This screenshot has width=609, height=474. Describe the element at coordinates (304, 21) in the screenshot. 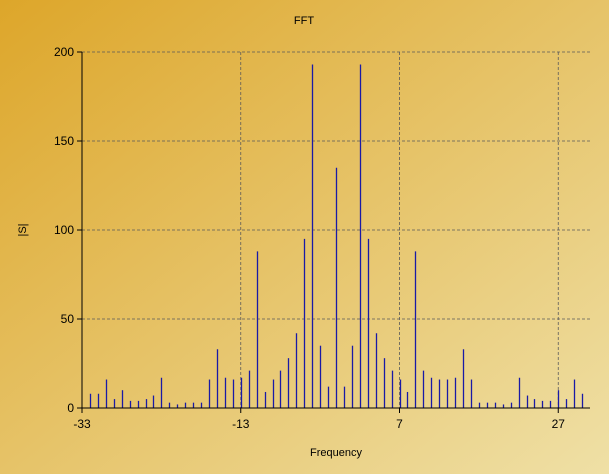

I see `chart-title: FFT` at that location.